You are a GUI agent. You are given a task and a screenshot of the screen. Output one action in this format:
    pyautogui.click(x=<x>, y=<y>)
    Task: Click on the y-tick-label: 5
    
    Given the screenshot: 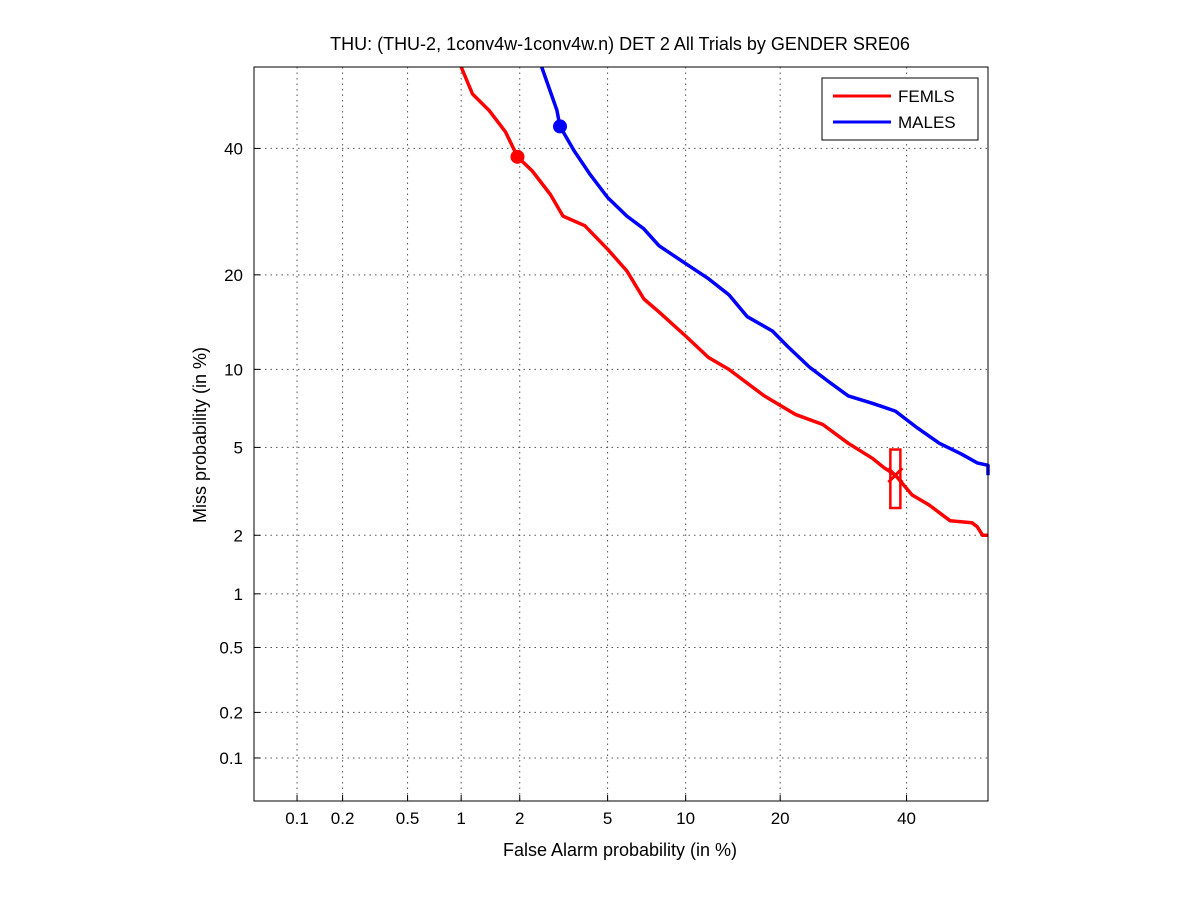 What is the action you would take?
    pyautogui.click(x=238, y=447)
    